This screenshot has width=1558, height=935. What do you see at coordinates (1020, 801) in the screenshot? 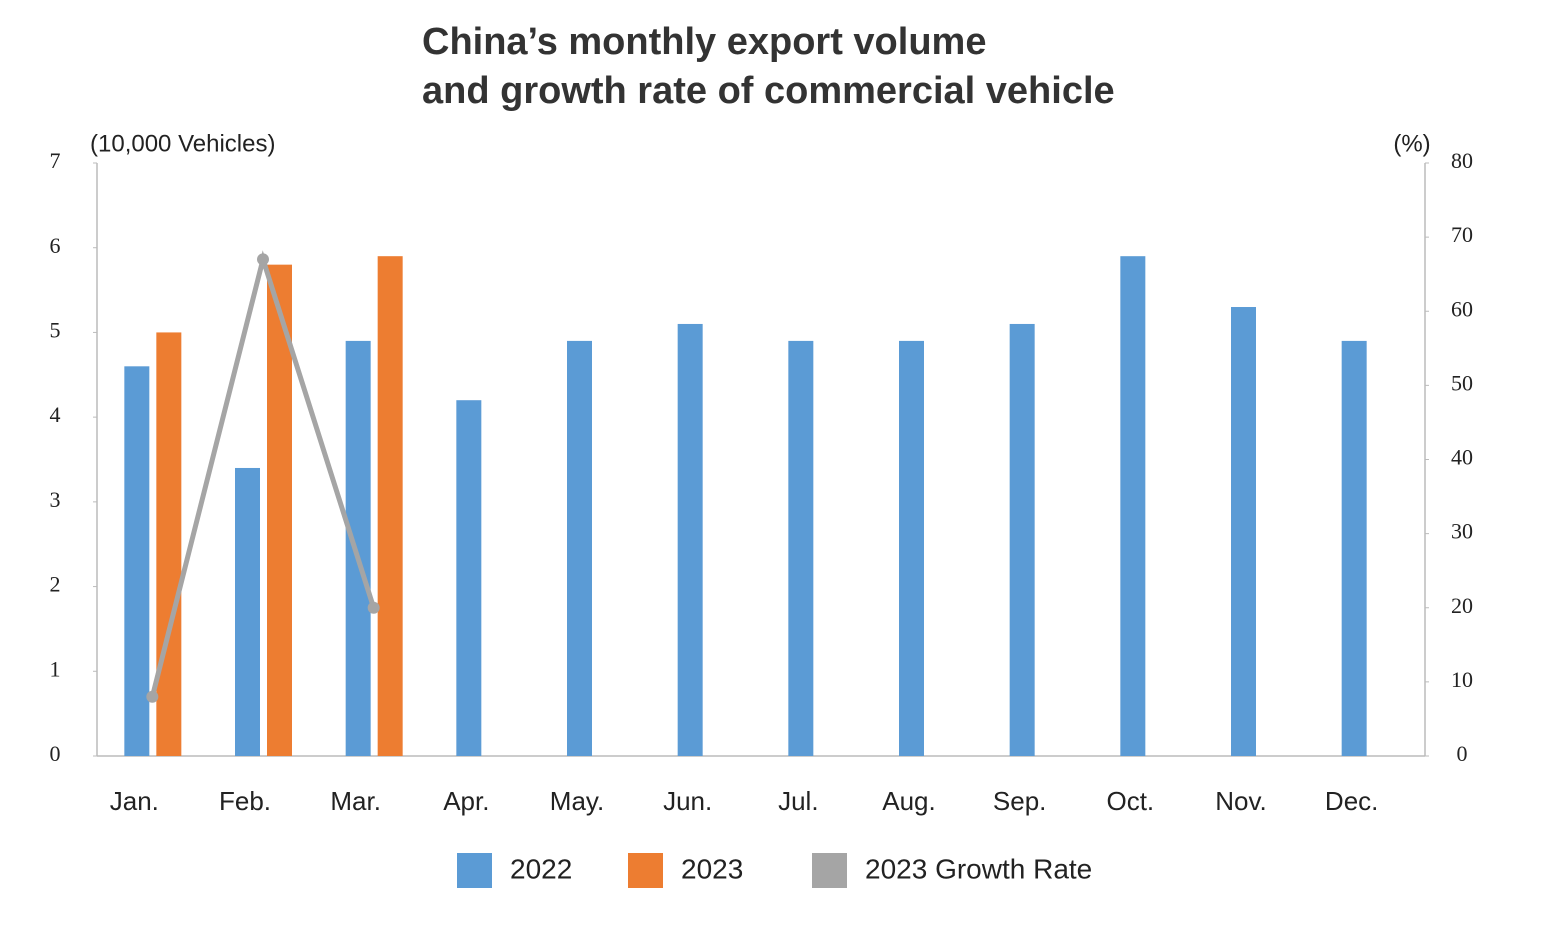
I see `x-tick-label: Sep.` at bounding box center [1020, 801].